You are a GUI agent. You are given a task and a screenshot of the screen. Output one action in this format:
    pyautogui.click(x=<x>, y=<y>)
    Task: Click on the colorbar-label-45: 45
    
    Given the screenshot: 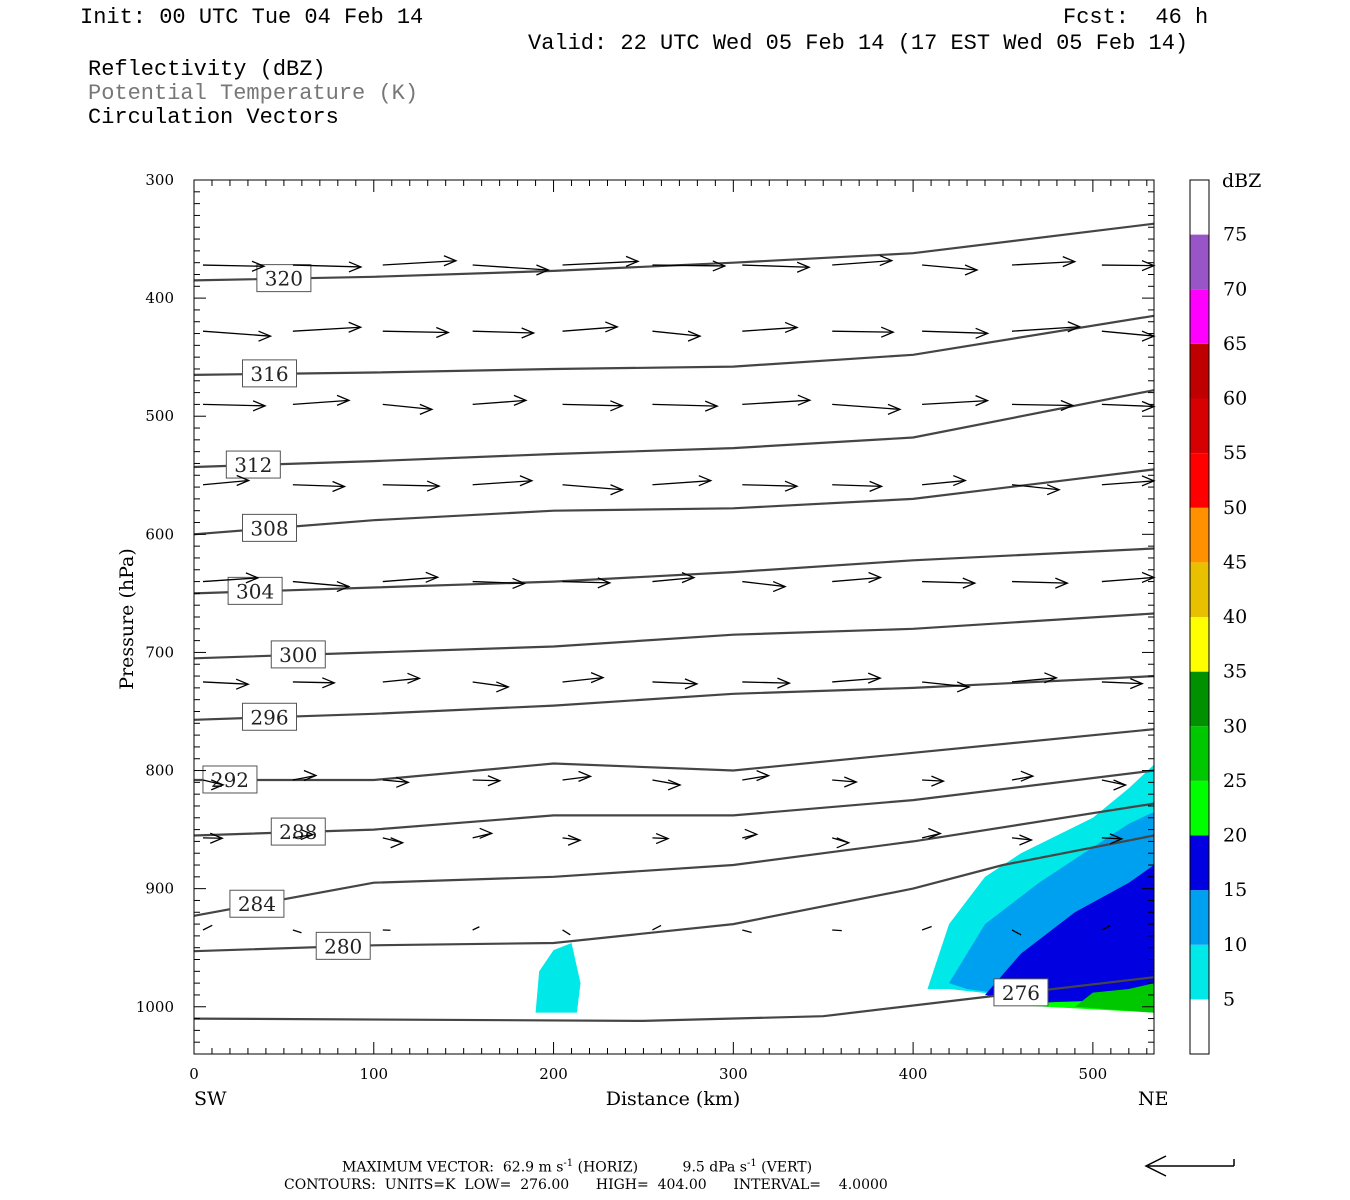 What is the action you would take?
    pyautogui.click(x=1235, y=562)
    